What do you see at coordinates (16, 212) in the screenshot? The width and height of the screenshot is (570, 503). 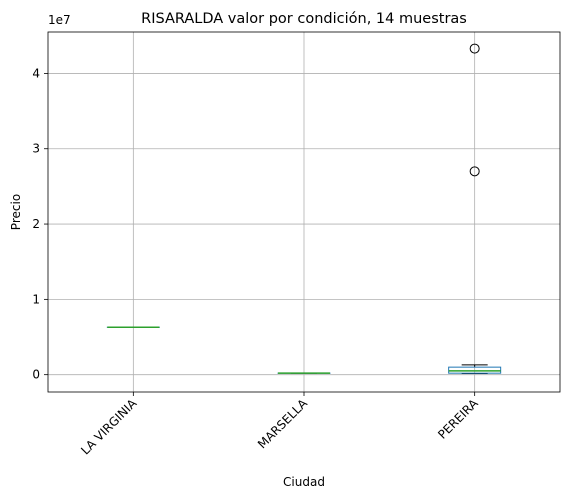 I see `y-axis-label: Precio` at bounding box center [16, 212].